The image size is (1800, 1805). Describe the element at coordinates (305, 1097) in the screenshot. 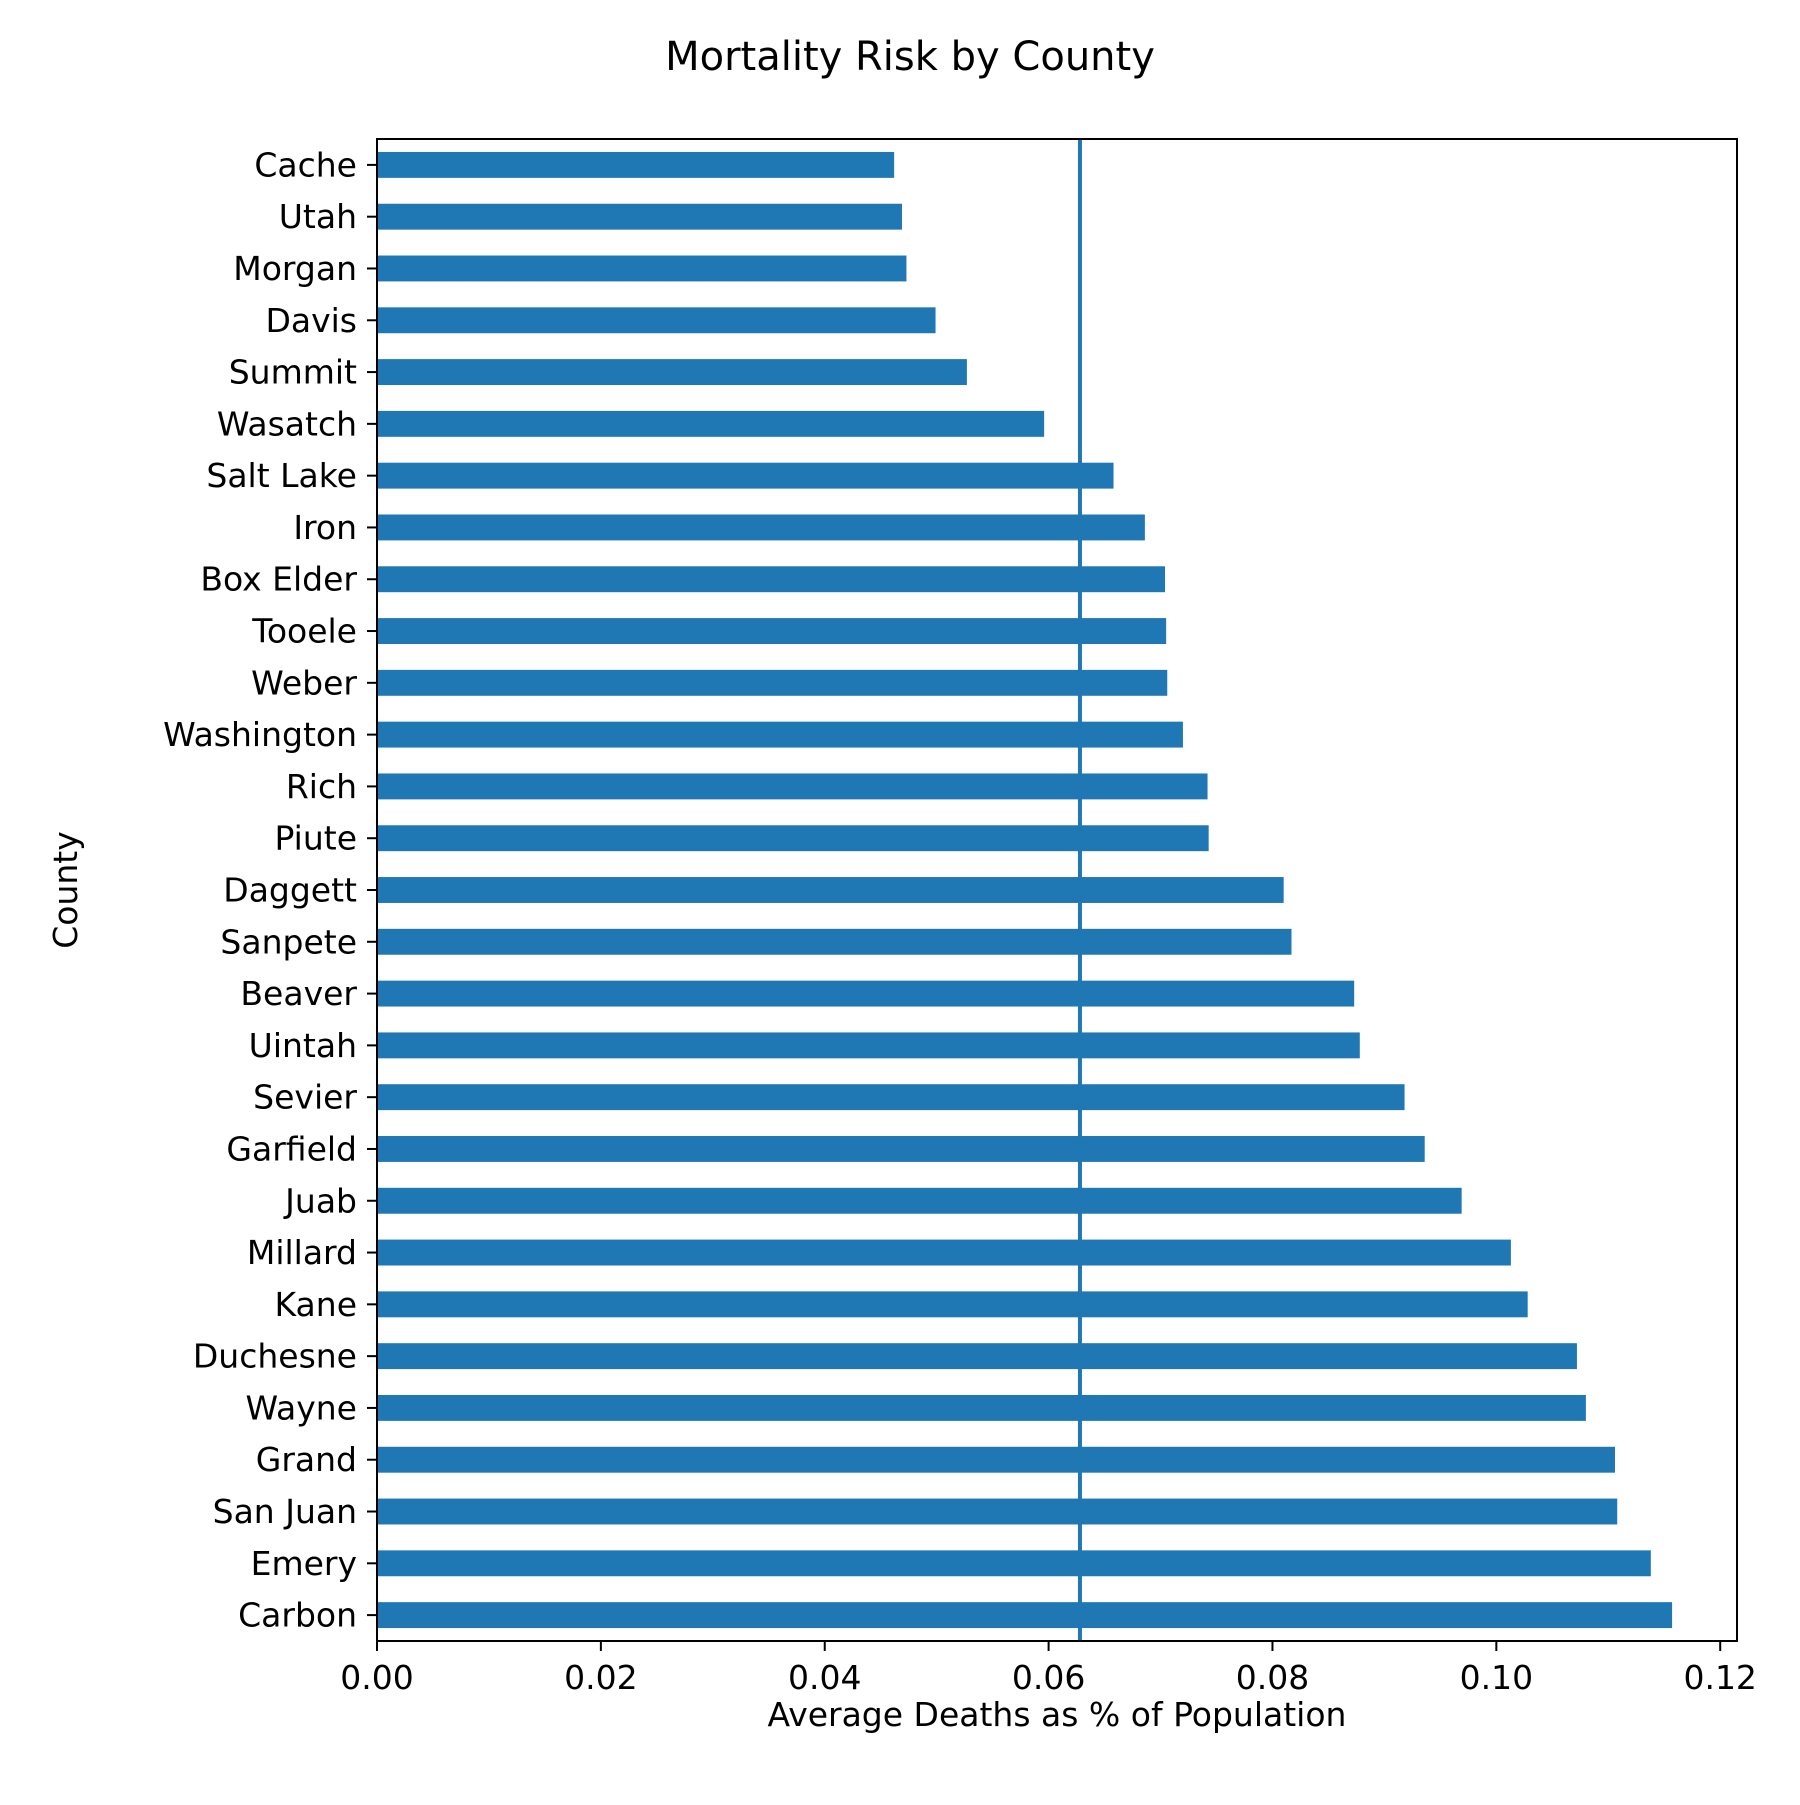

I see `y-tick-label: Sevier` at that location.